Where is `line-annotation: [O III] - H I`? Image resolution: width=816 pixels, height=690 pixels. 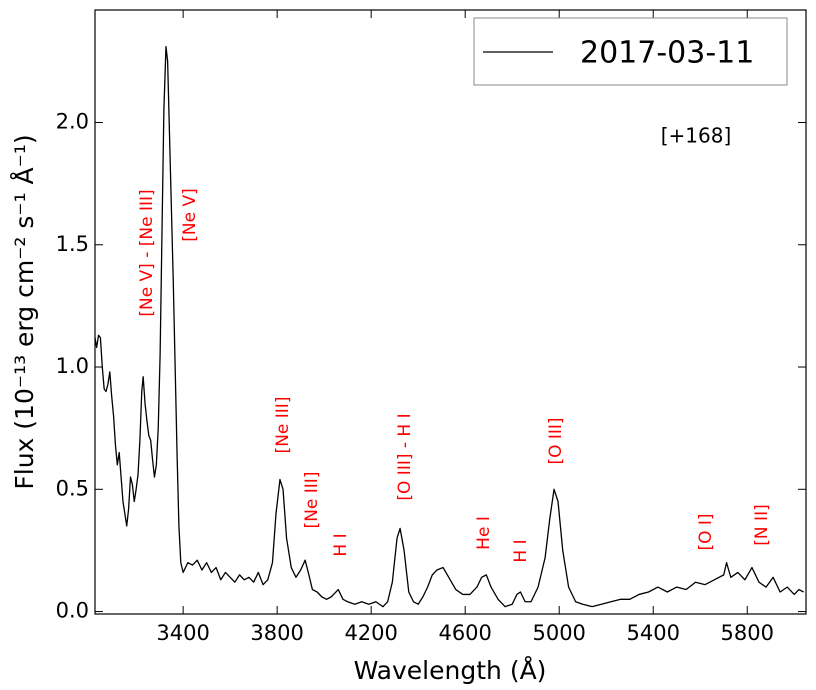
line-annotation: [O III] - H I is located at coordinates (405, 456).